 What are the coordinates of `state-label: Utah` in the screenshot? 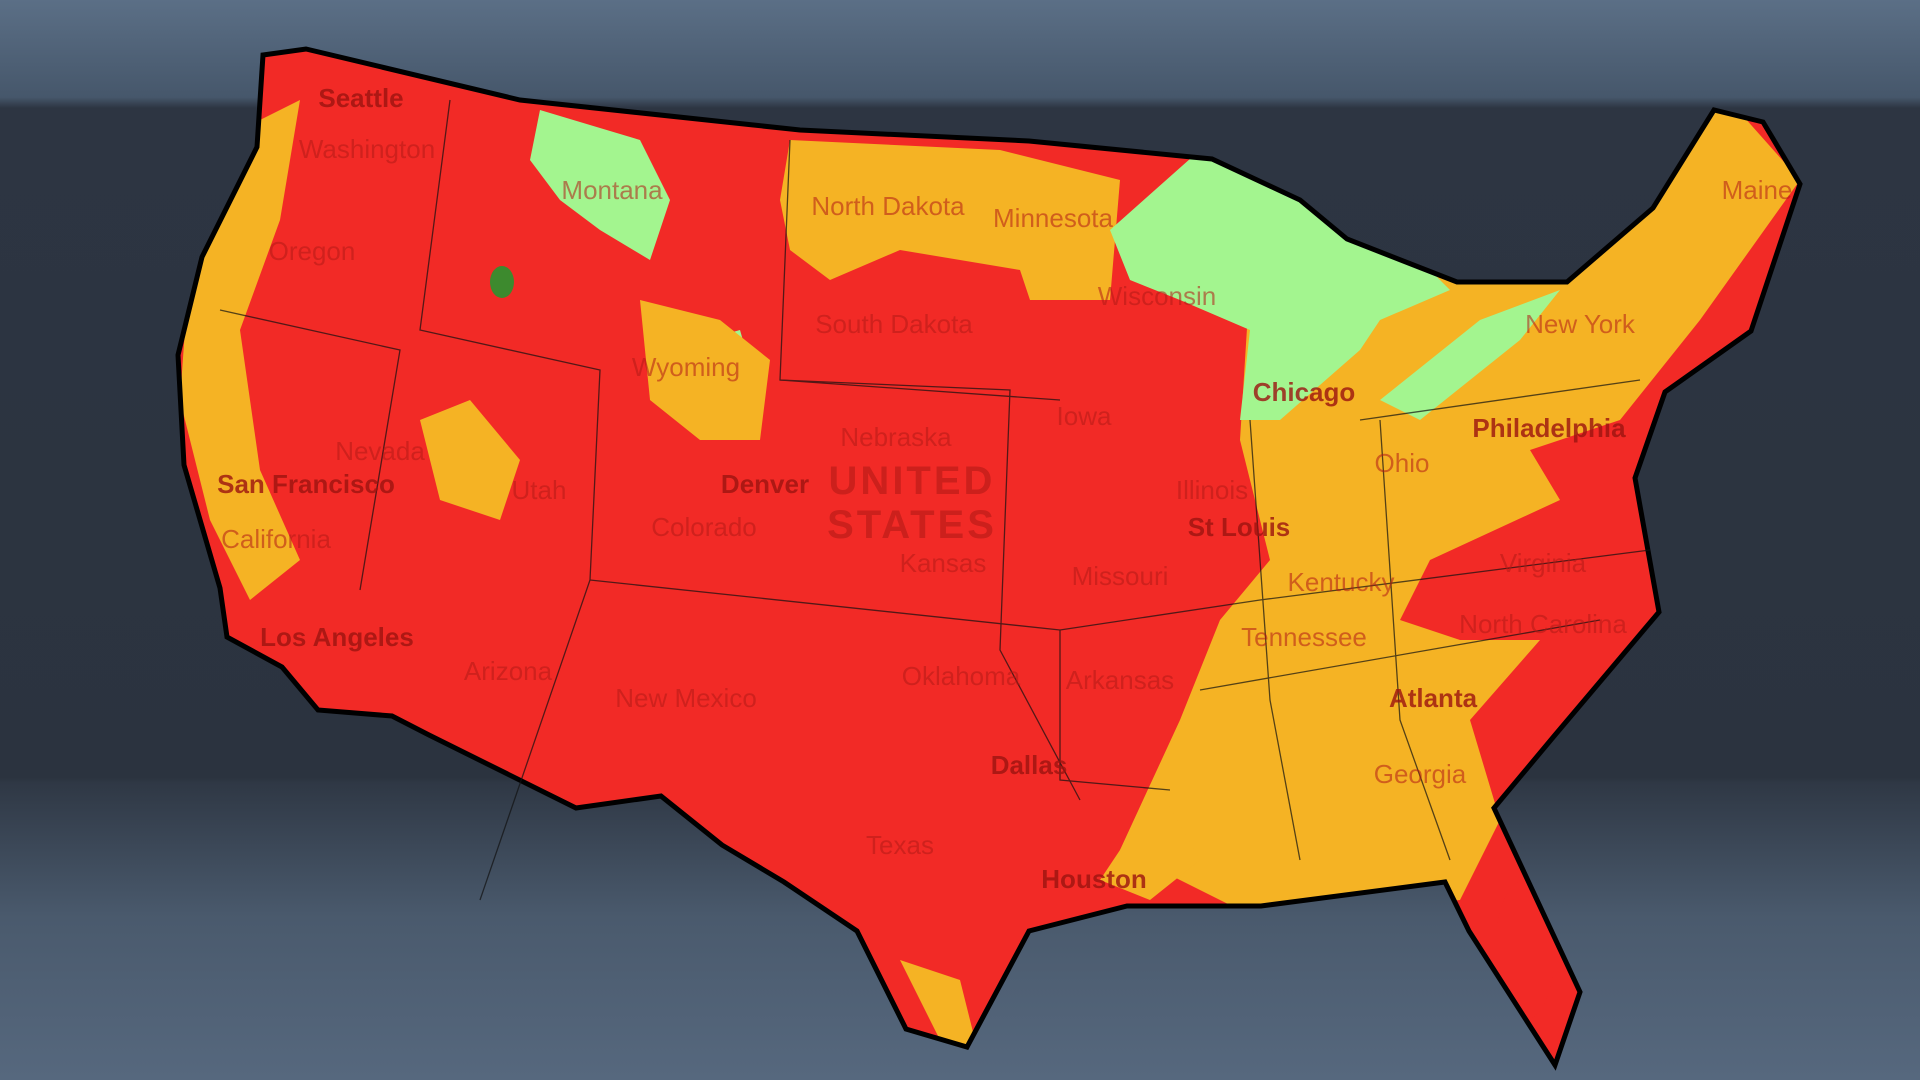 It's located at (539, 490).